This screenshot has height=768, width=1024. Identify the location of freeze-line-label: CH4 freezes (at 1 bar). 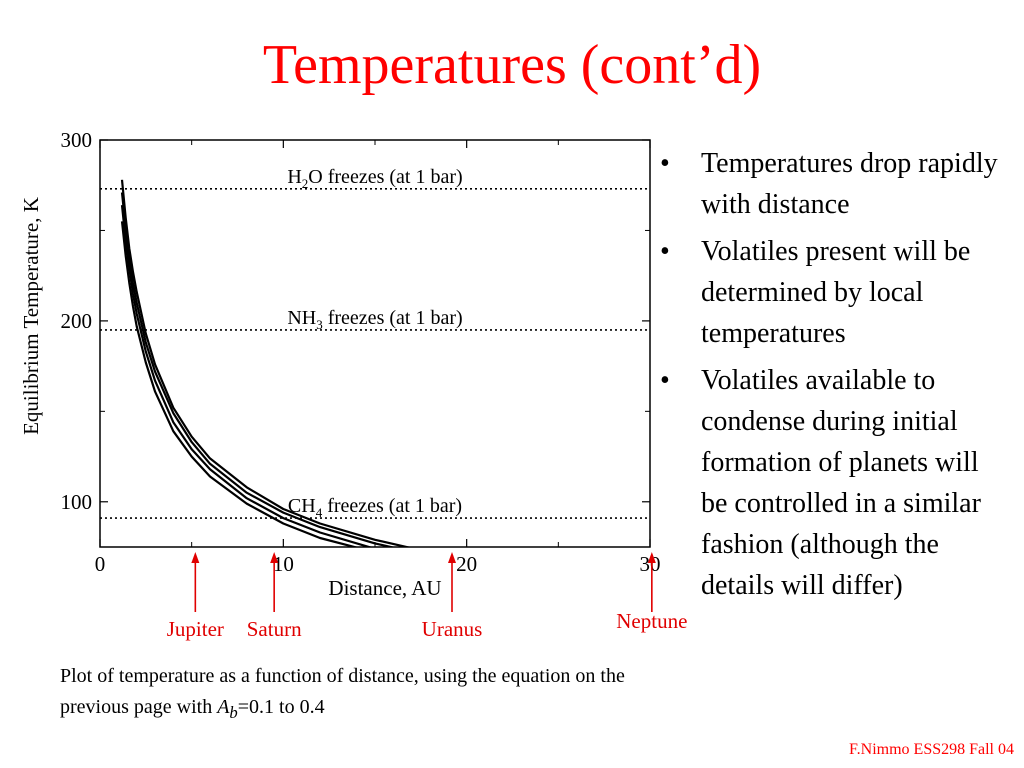
(375, 507).